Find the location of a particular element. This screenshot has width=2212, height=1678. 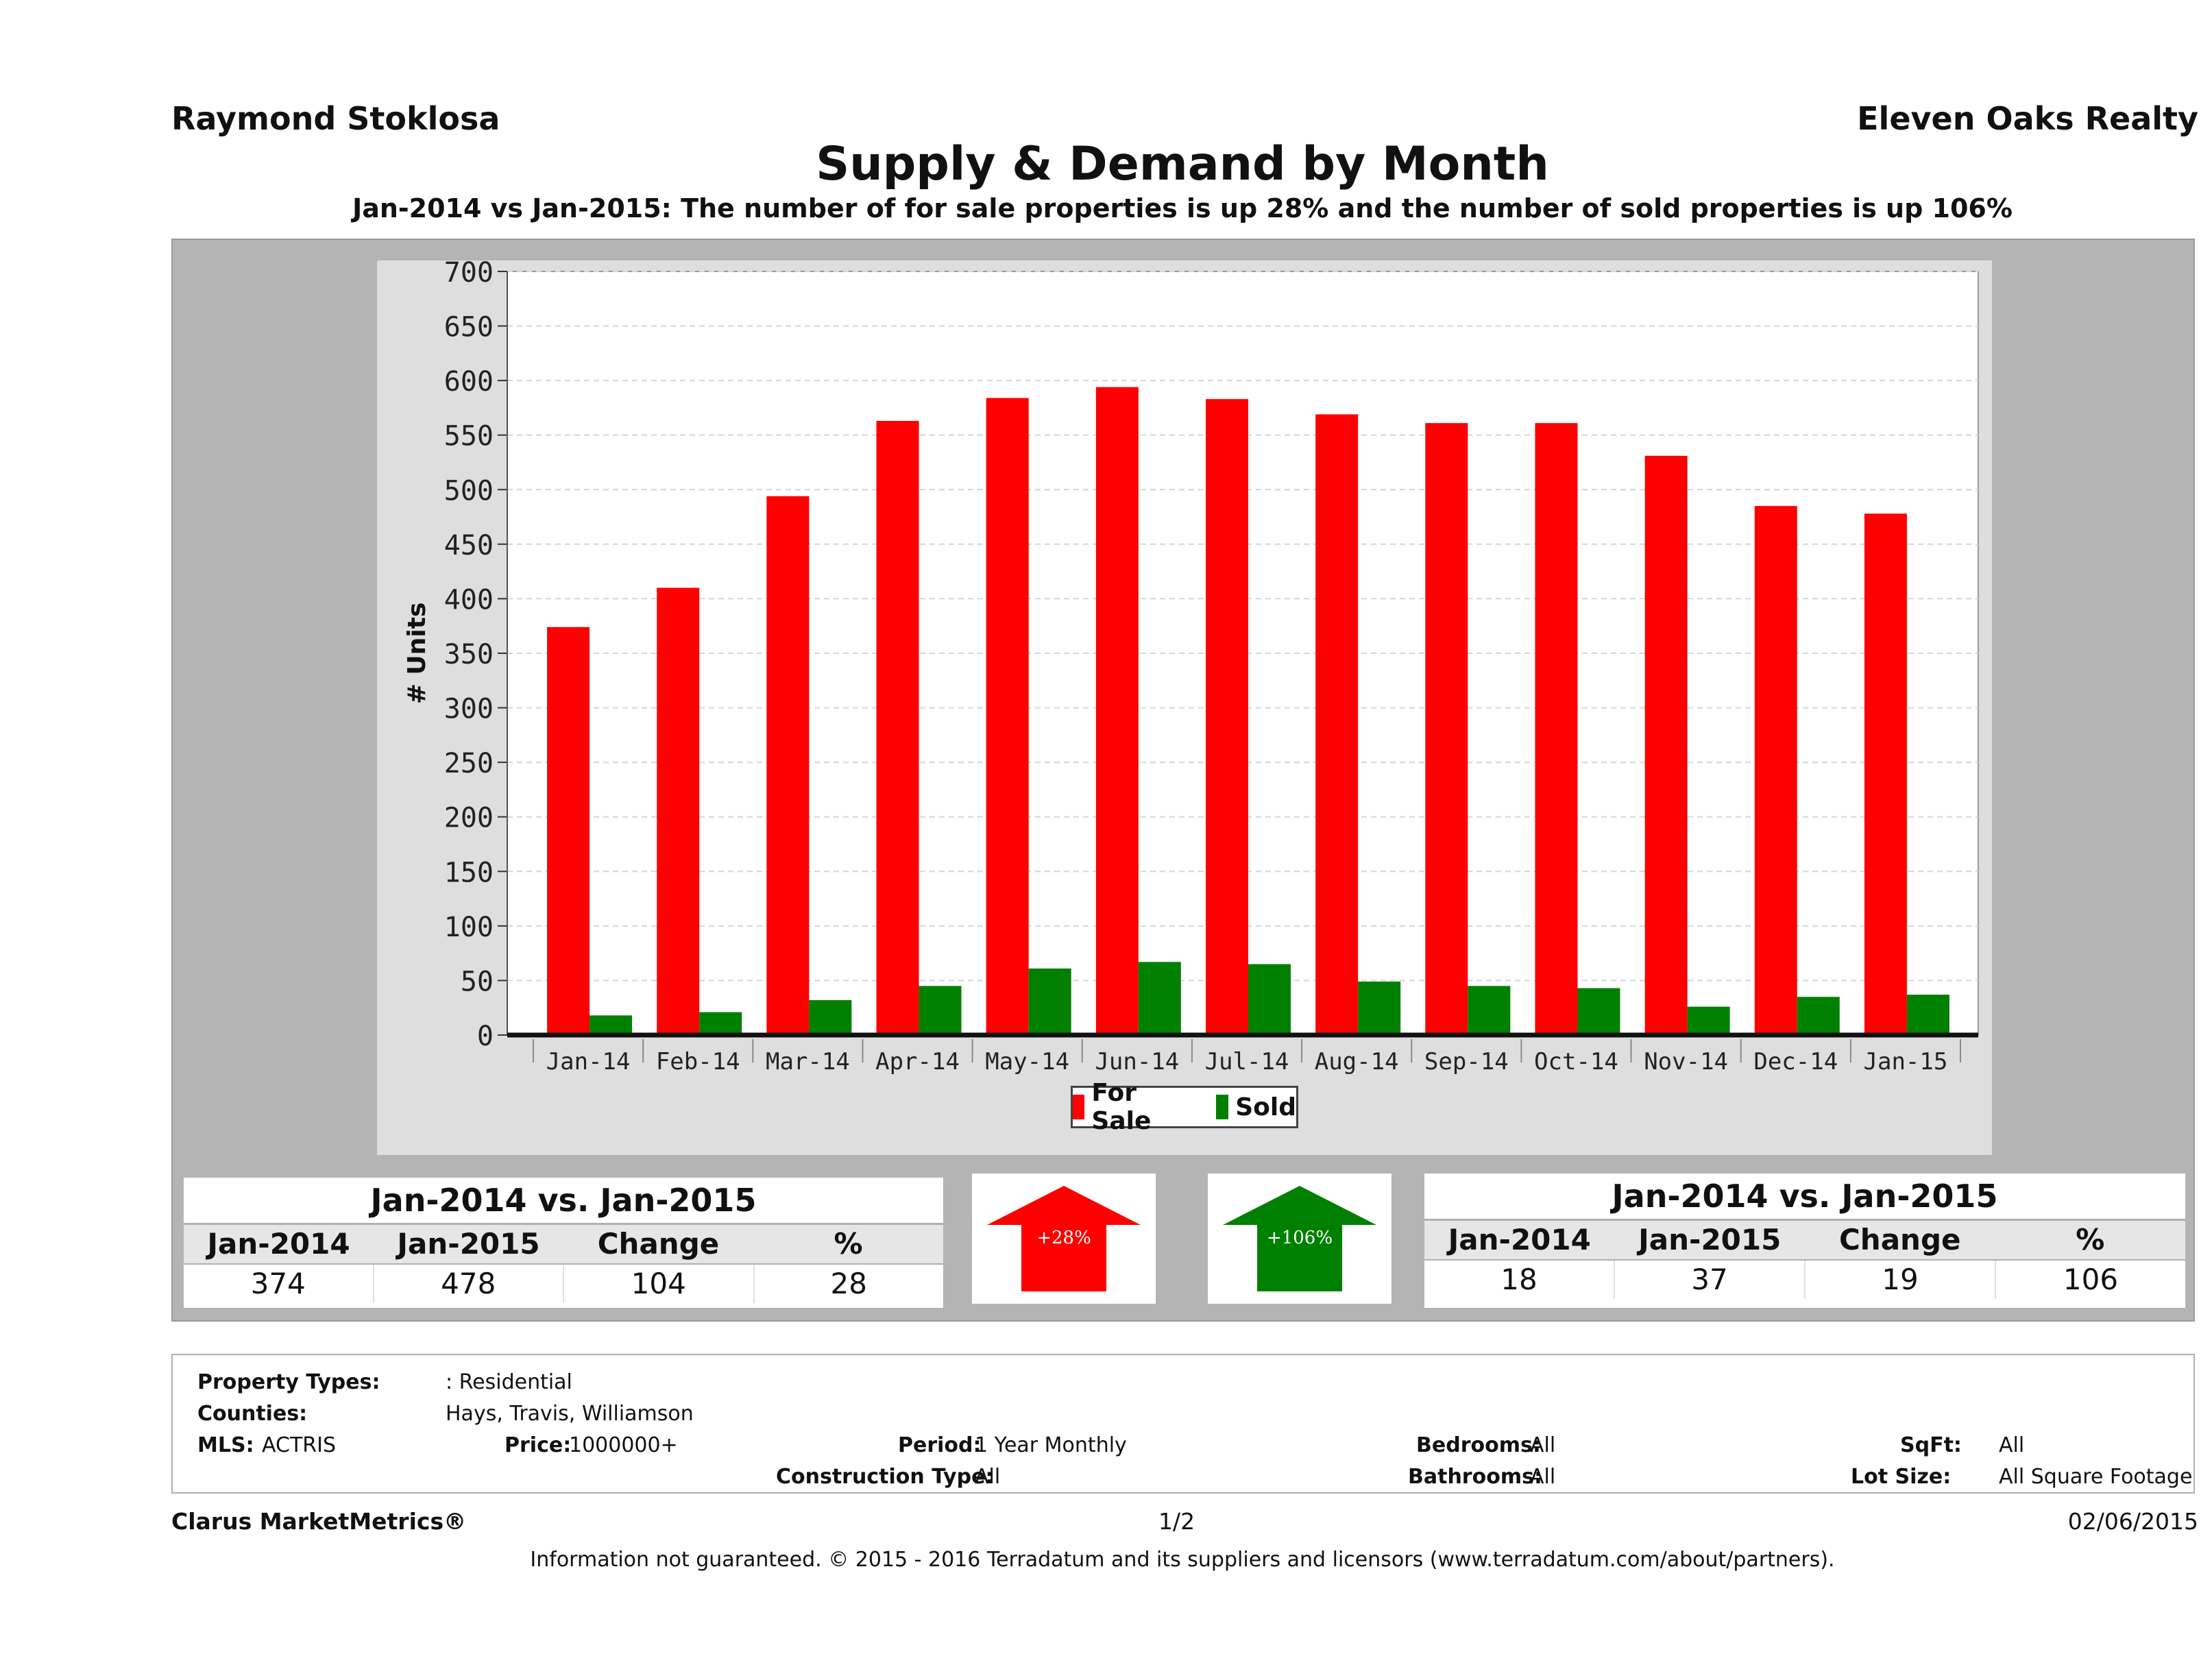

legend-label-for-sale: For Sale is located at coordinates (1121, 1107).